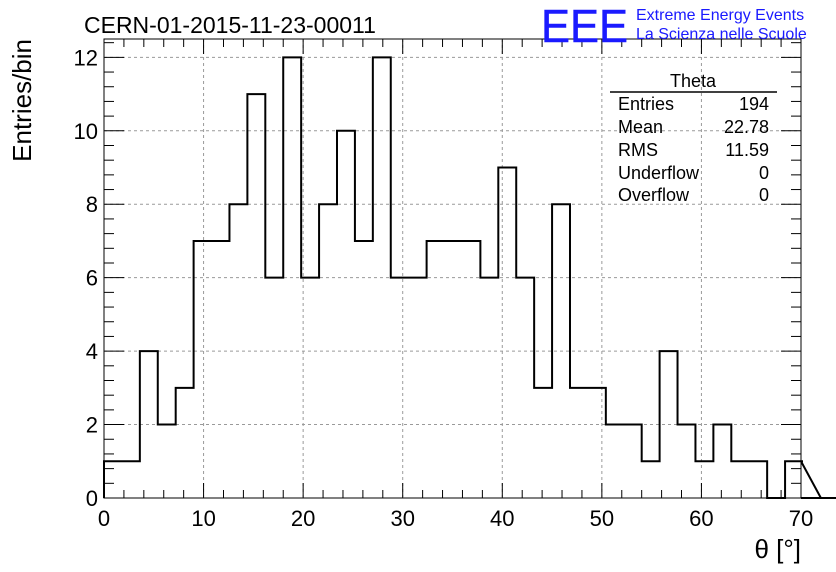 The image size is (836, 572). I want to click on y-tick-label: 10, so click(86, 131).